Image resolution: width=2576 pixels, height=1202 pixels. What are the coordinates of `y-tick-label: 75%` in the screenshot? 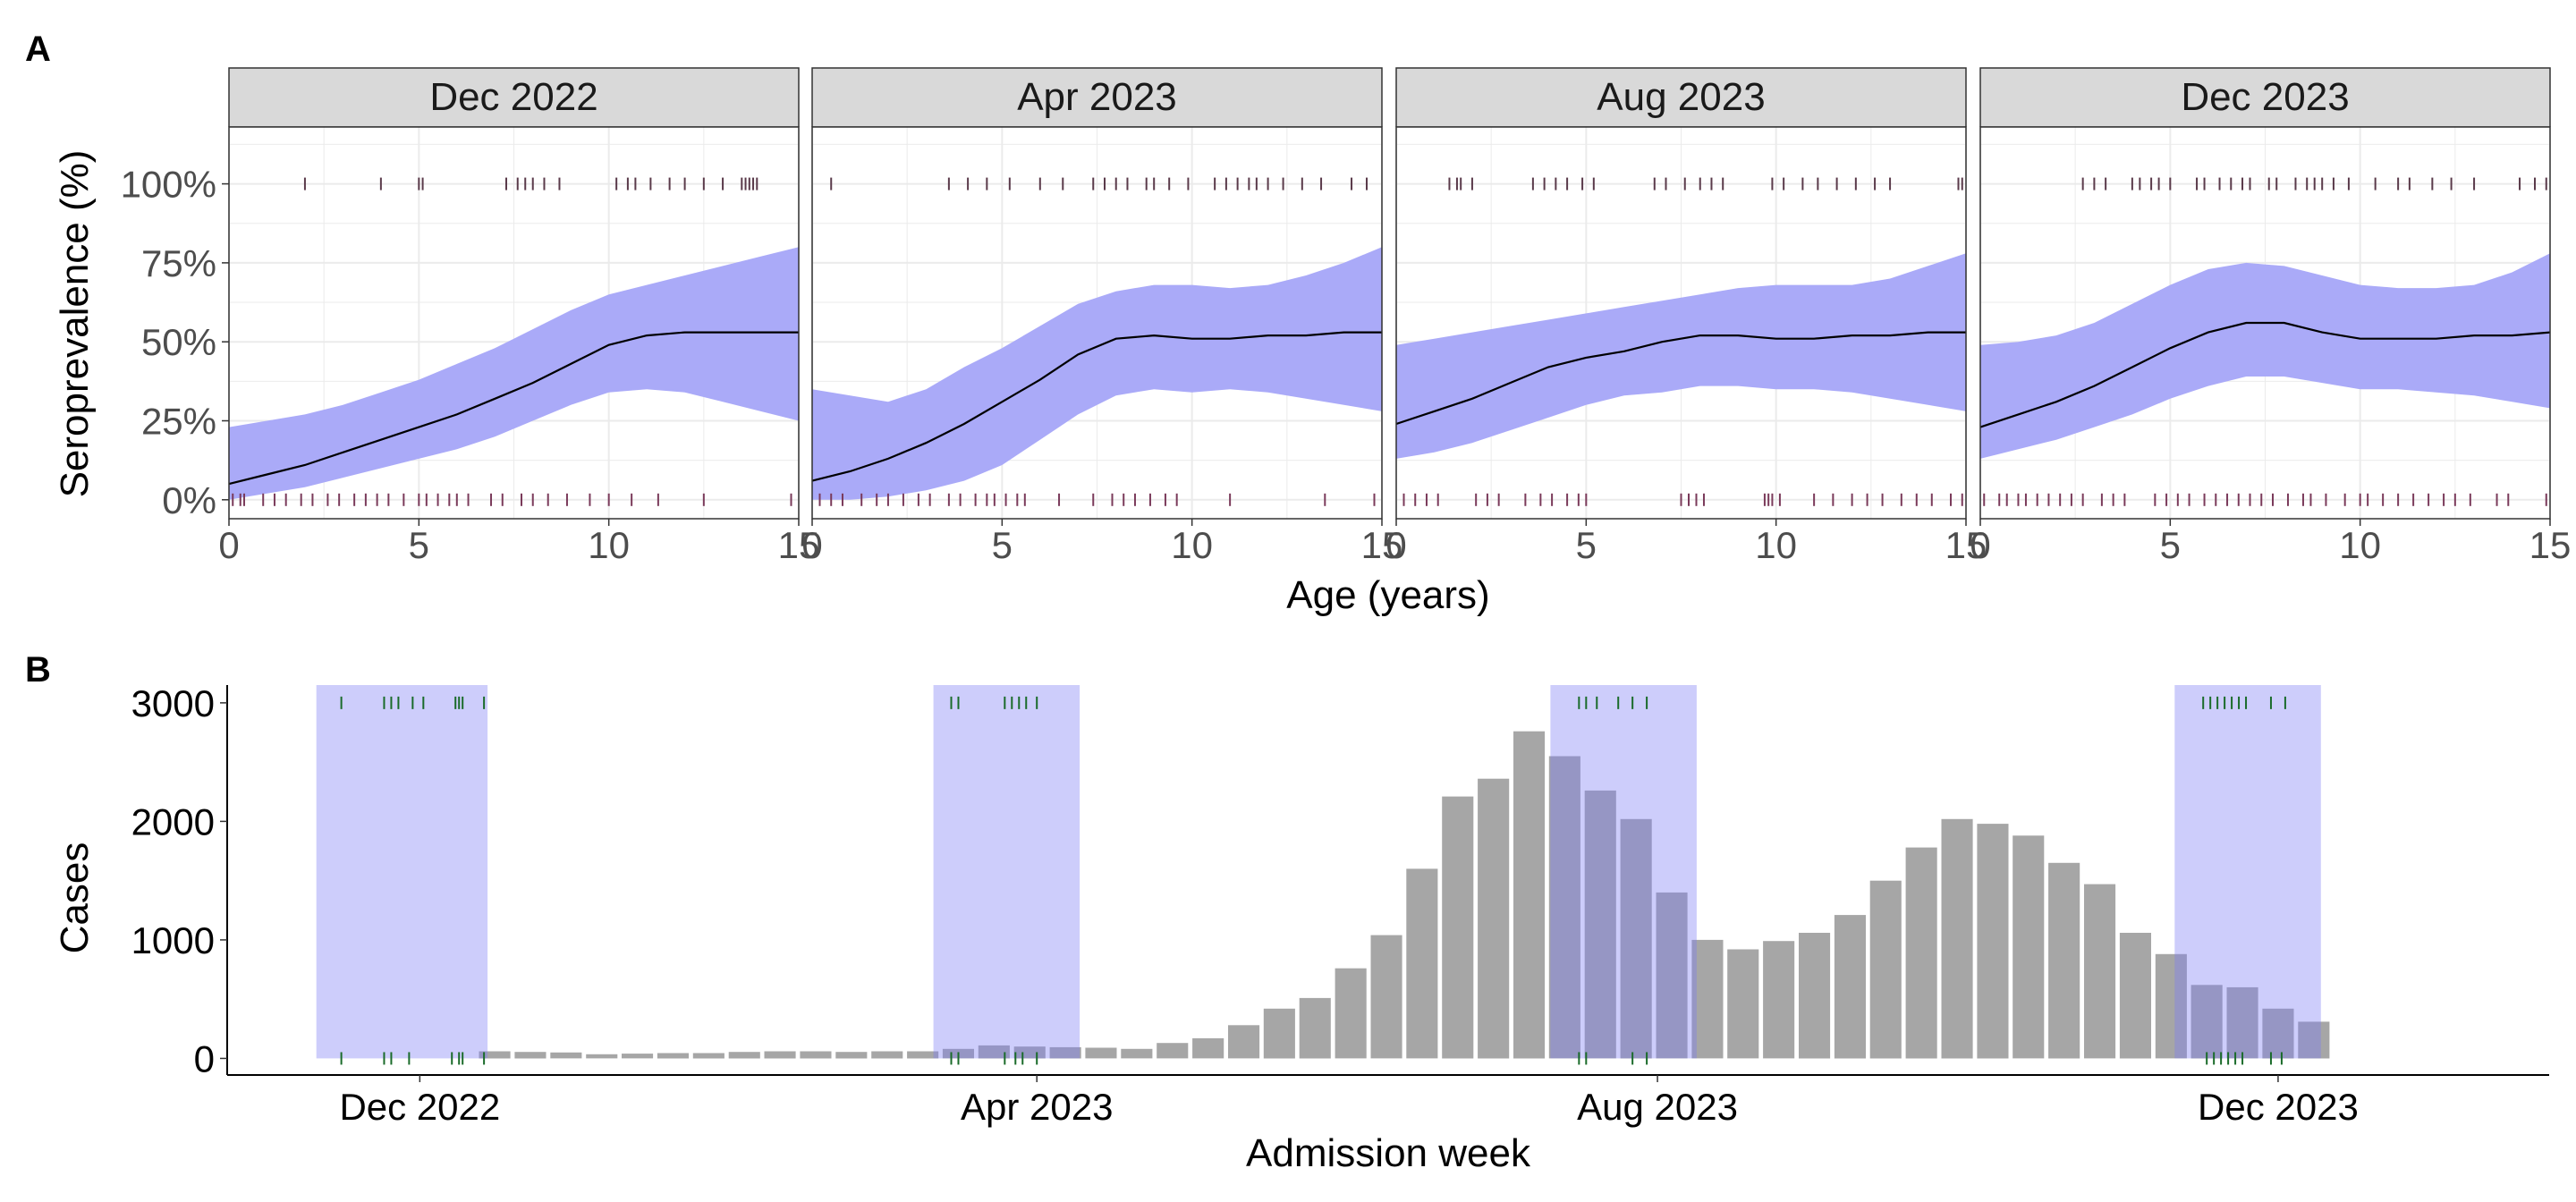 It's located at (178, 263).